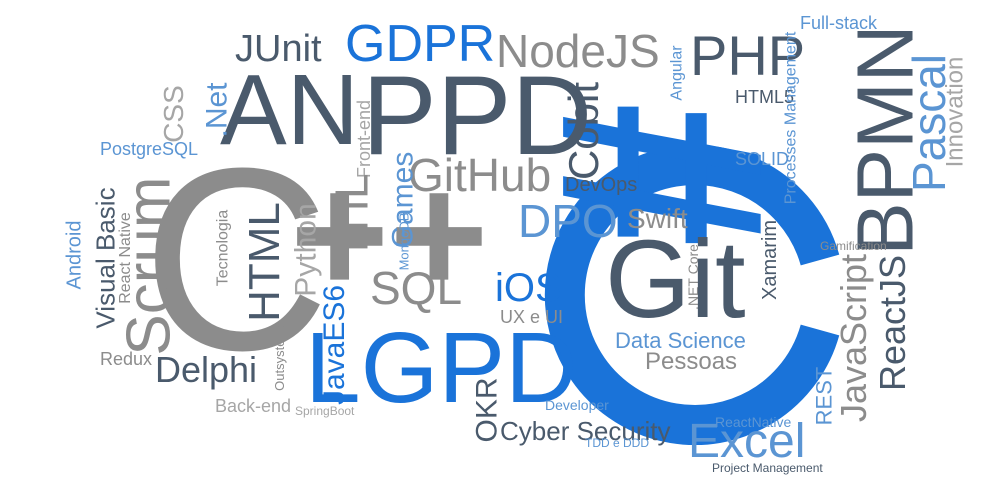  Describe the element at coordinates (748, 55) in the screenshot. I see `word-php: PHP` at that location.